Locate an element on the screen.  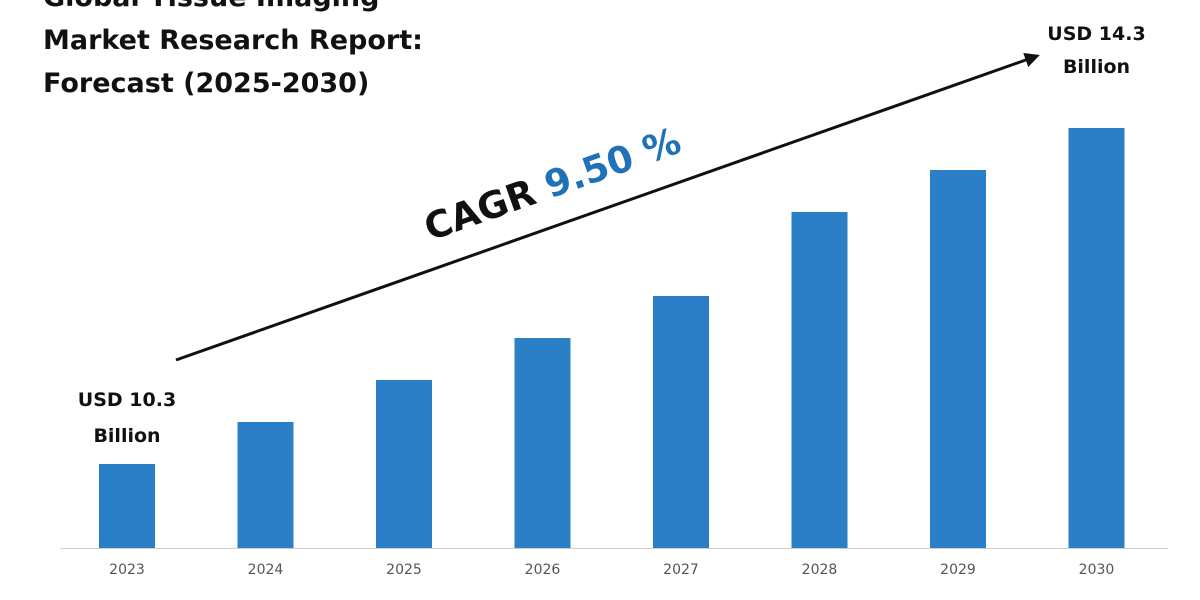
bar-2030 is located at coordinates (1096, 338).